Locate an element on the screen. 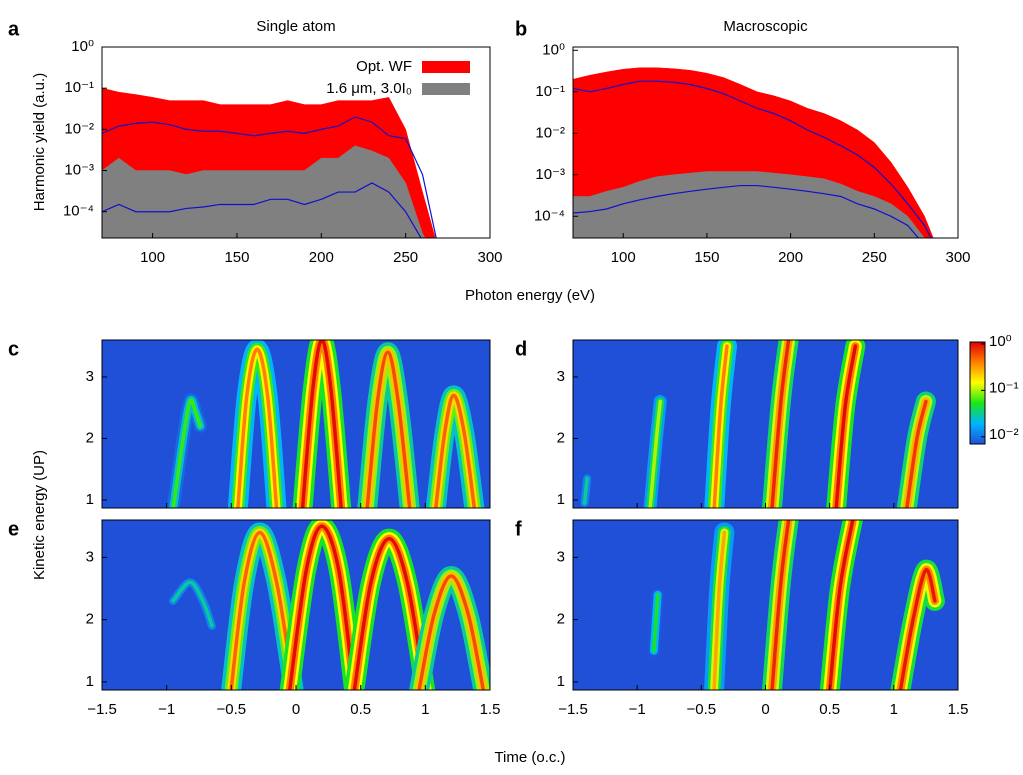 The image size is (1023, 775). y-axis-label: Harmonic yield (a.u.) is located at coordinates (39, 142).